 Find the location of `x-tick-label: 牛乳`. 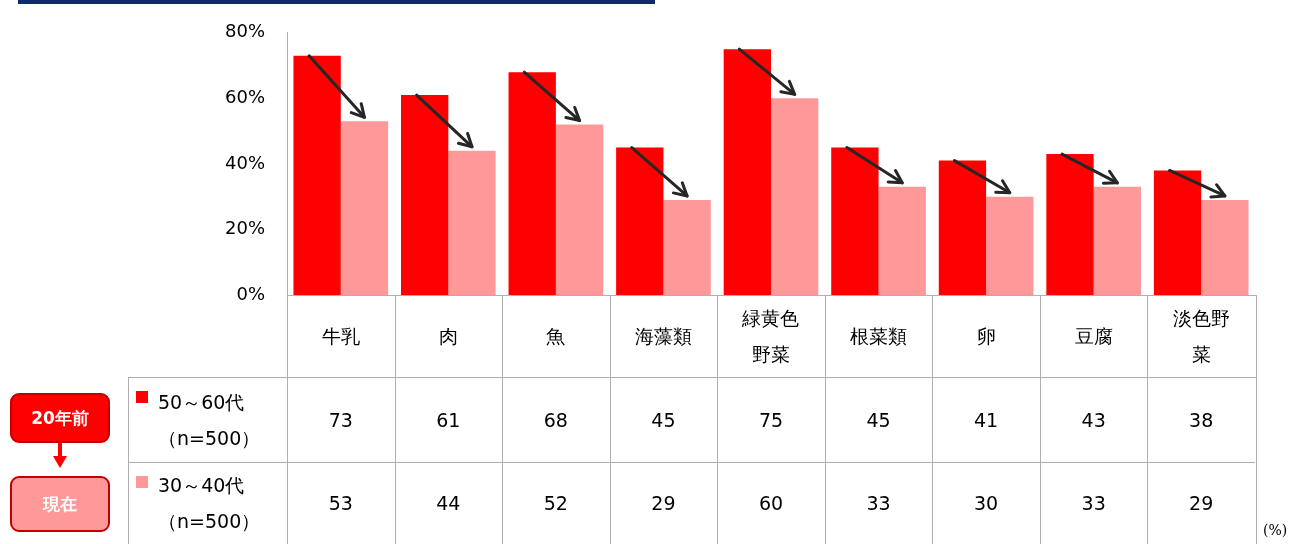

x-tick-label: 牛乳 is located at coordinates (340, 336).